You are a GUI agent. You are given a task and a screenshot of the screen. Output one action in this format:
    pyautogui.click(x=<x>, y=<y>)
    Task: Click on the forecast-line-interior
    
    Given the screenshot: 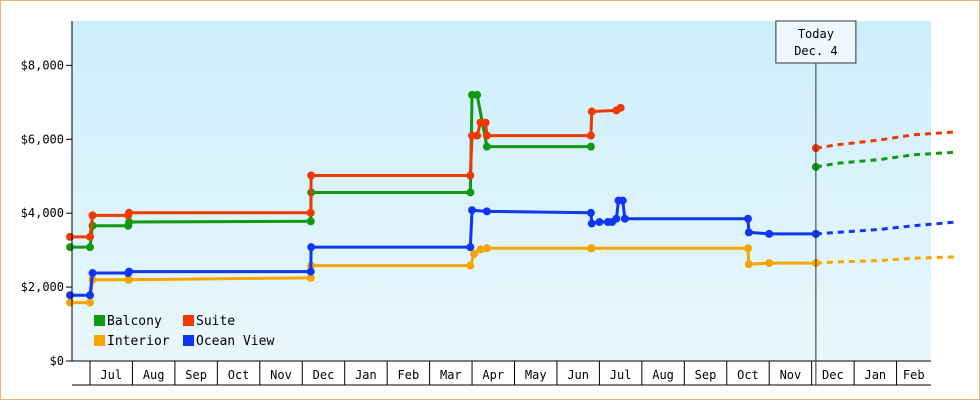 What is the action you would take?
    pyautogui.click(x=886, y=260)
    